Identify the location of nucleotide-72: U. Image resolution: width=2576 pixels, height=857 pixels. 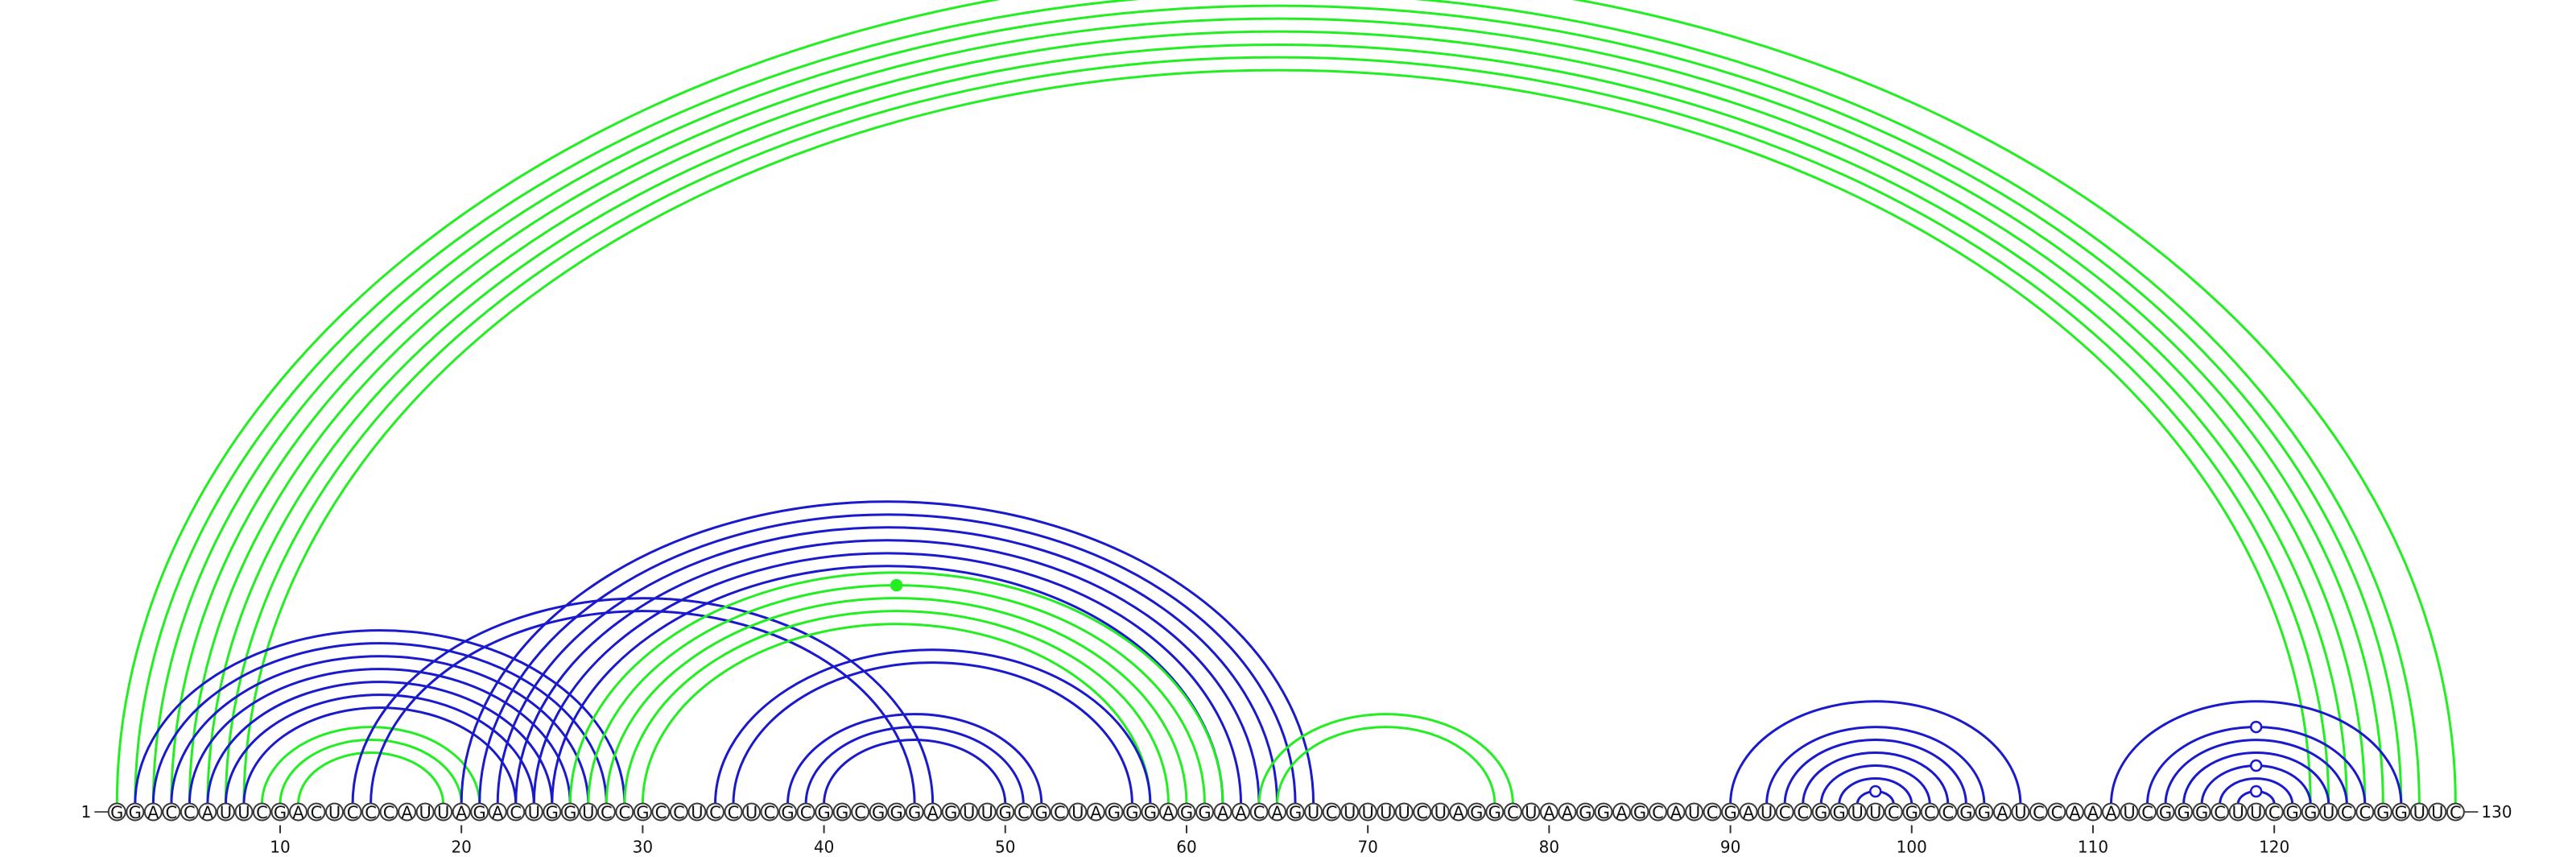
(1404, 812).